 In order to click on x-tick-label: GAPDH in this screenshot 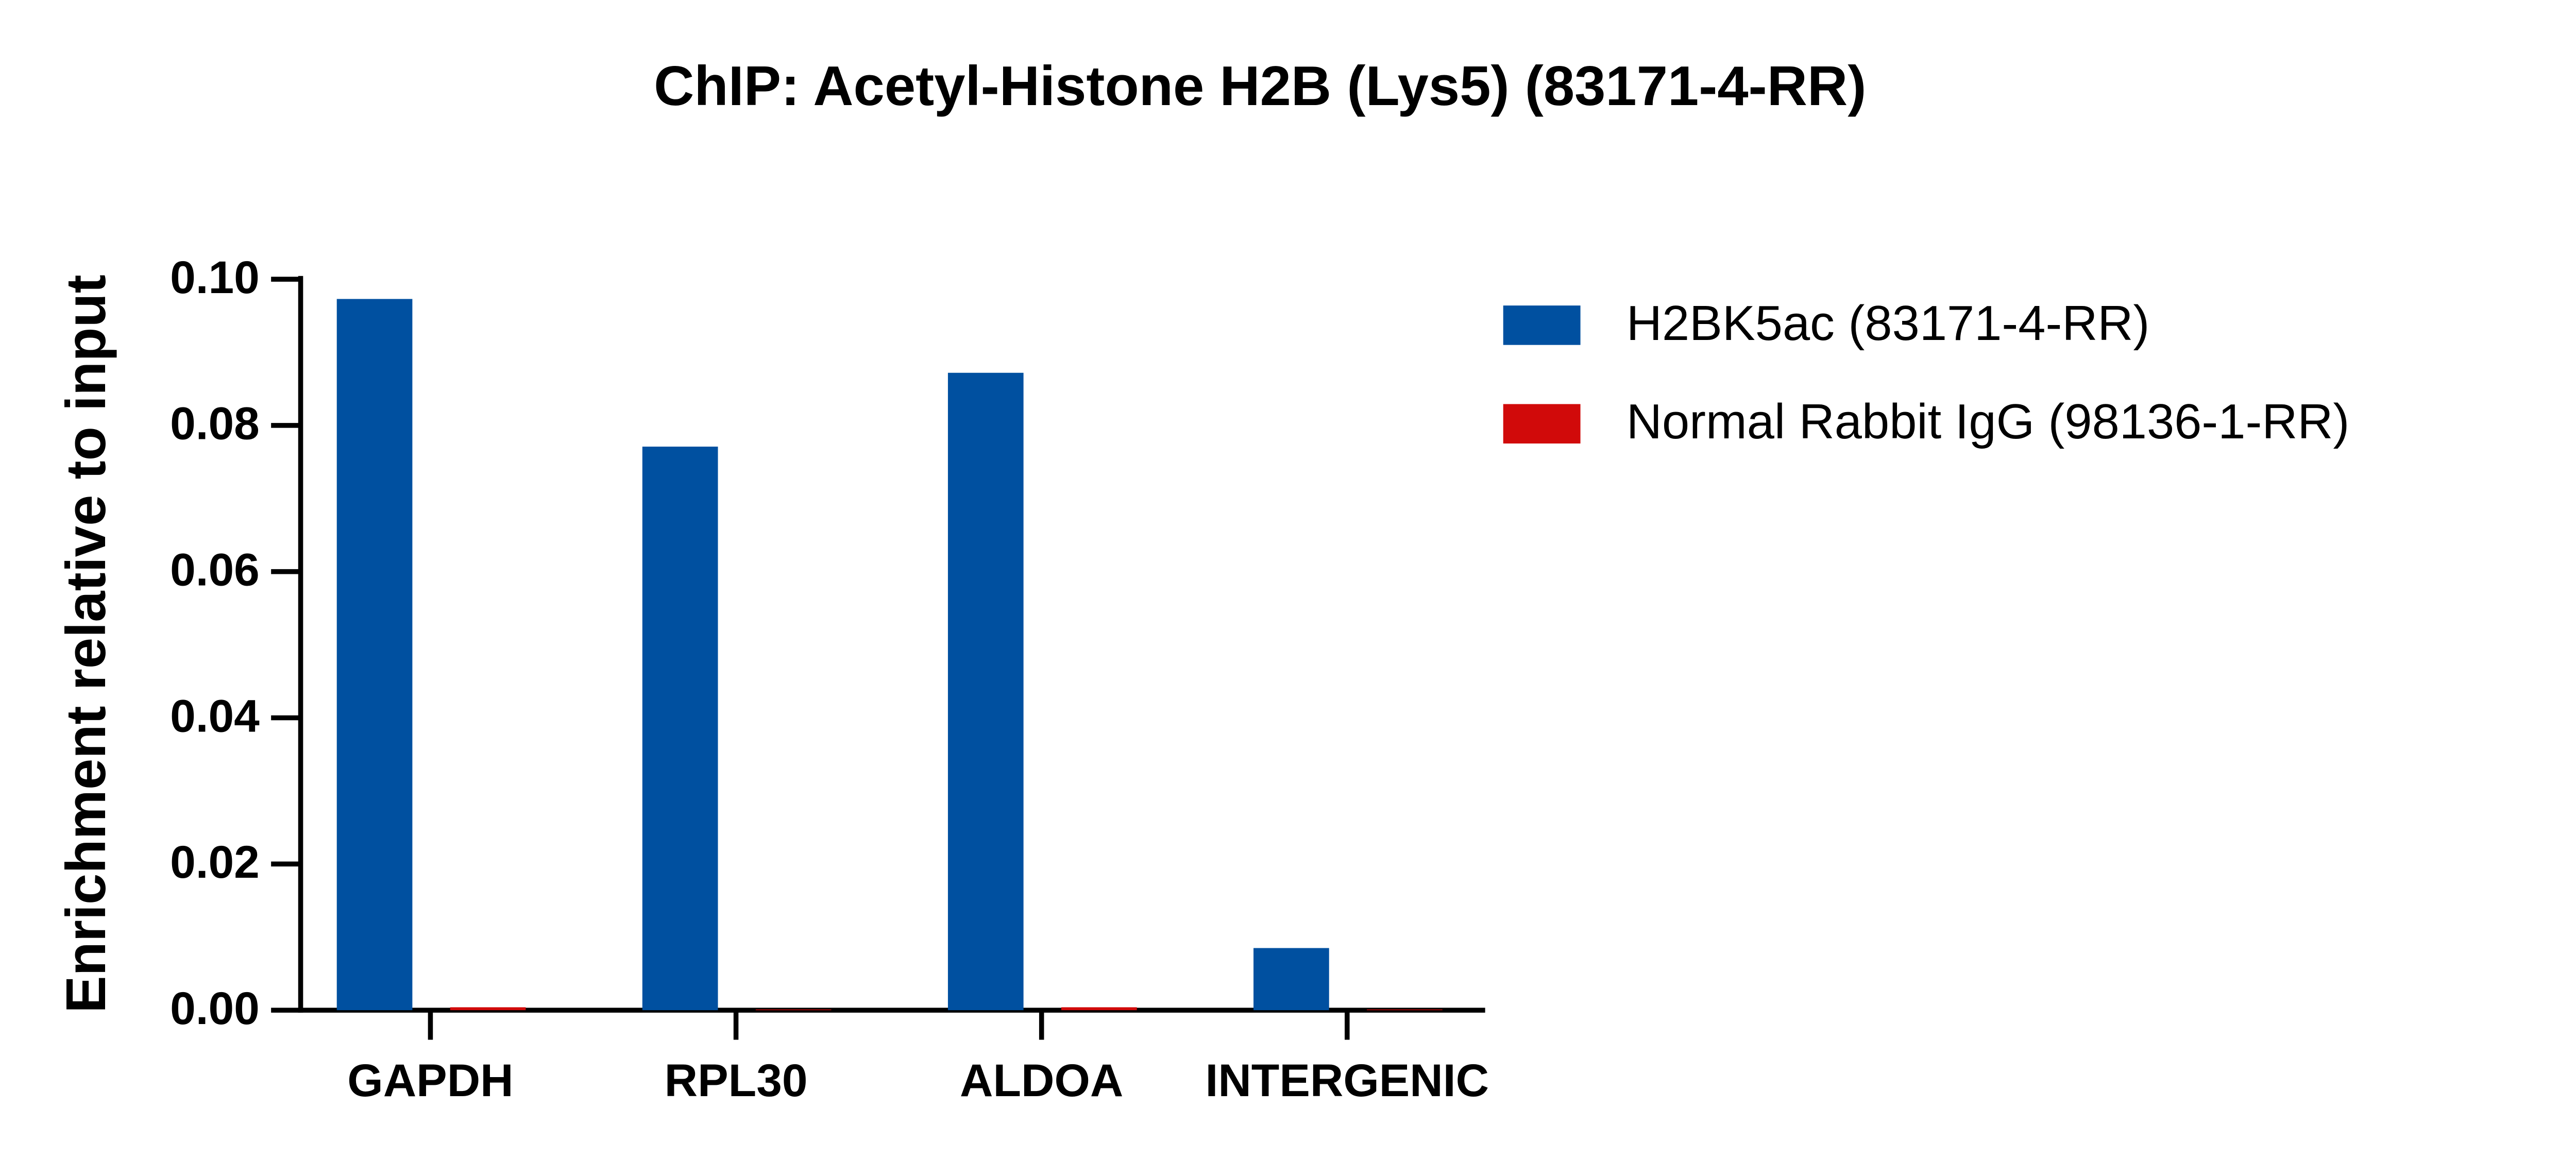, I will do `click(430, 1080)`.